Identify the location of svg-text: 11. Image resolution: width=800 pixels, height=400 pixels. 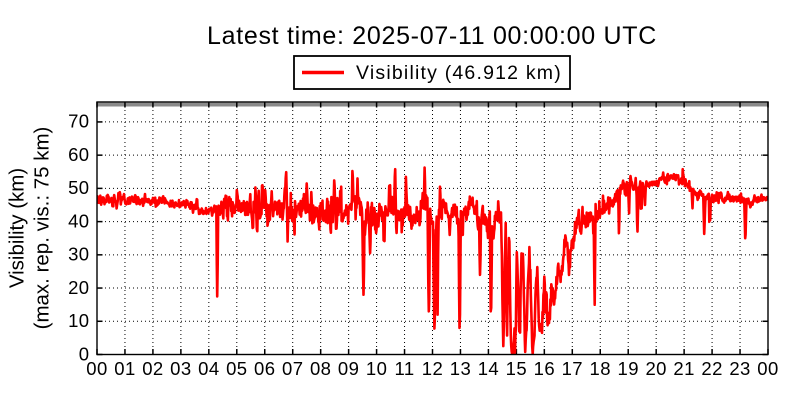
(405, 368).